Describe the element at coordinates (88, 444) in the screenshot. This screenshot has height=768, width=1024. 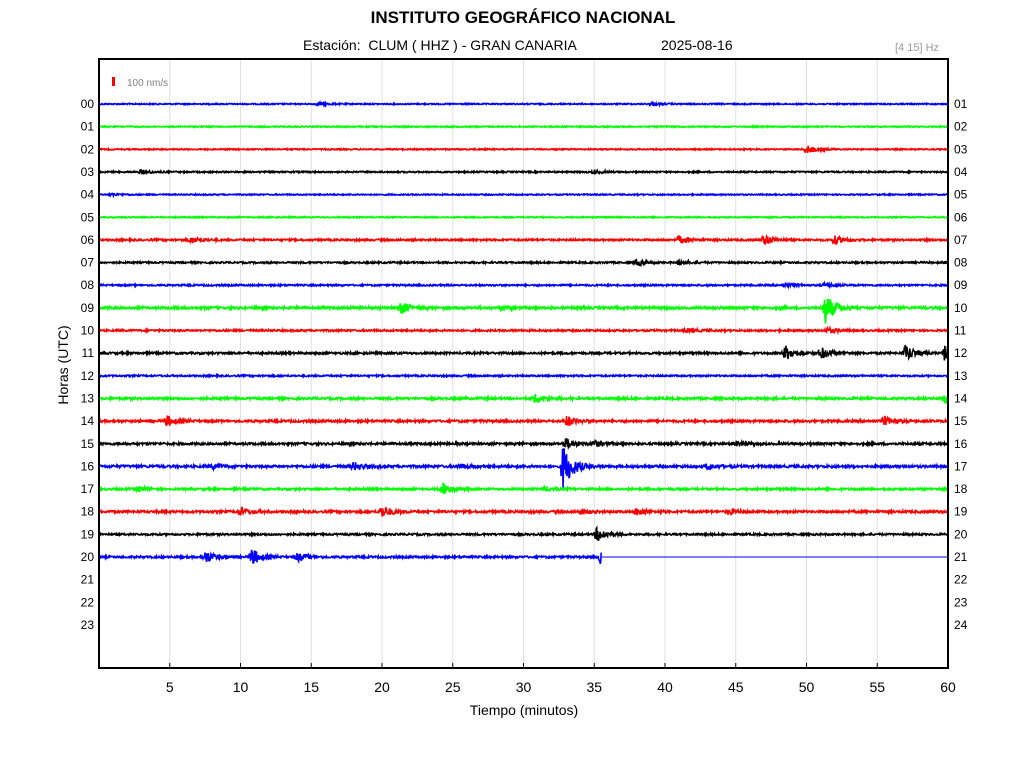
I see `y-tick-left-label: 15` at that location.